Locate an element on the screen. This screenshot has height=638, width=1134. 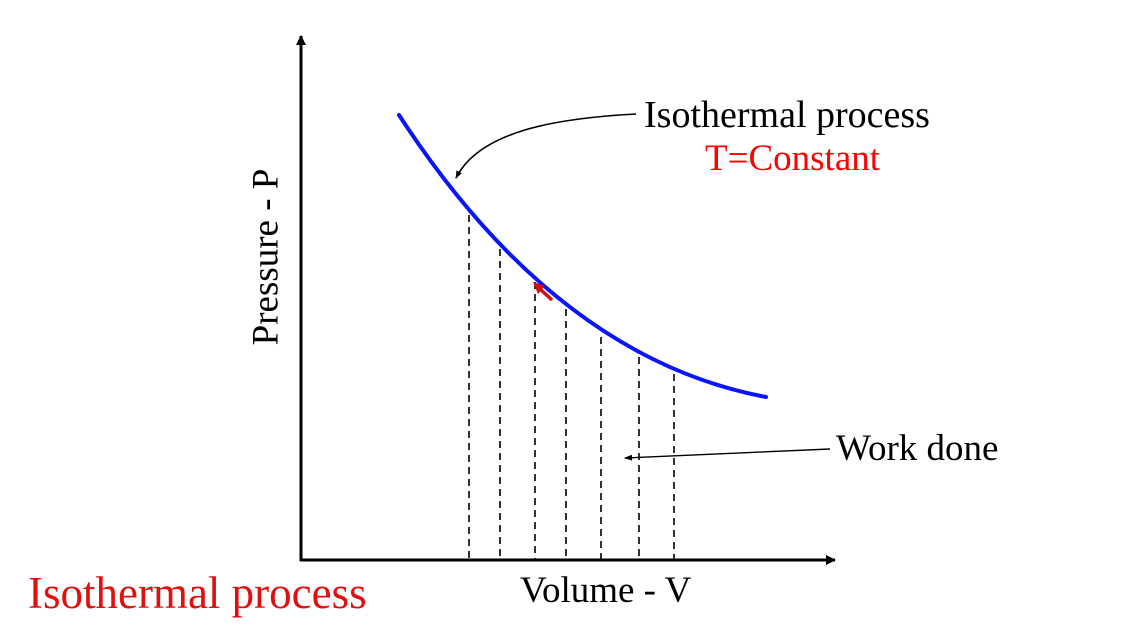
annotation-title: Isothermal process is located at coordinates (787, 115).